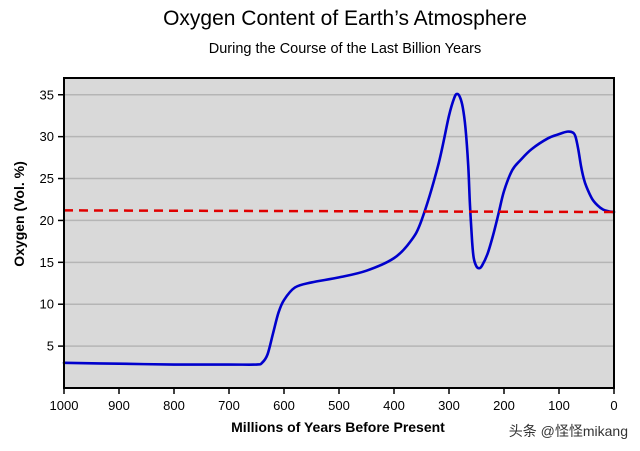 This screenshot has height=451, width=640. I want to click on x-axis: 1000 900 800 700 600 500 400 300 200 100 0, so click(334, 400).